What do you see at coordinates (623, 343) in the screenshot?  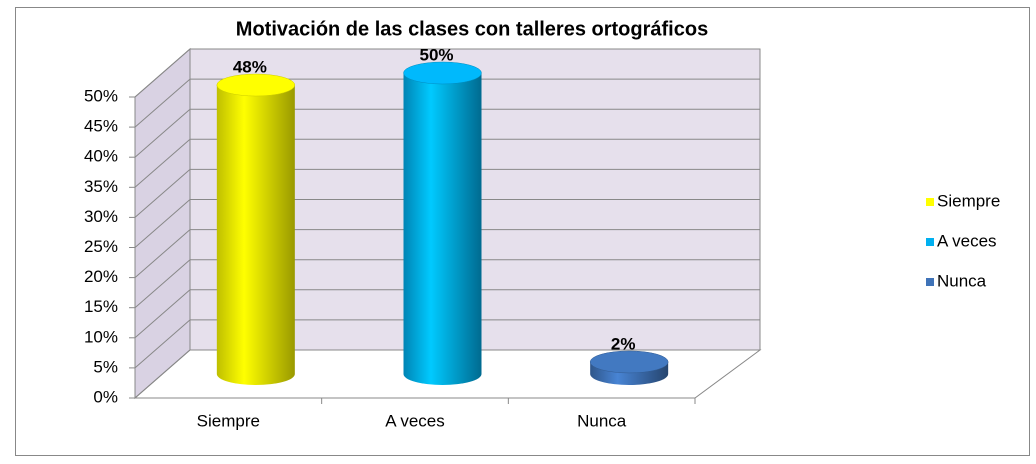 I see `value-label: 2%` at bounding box center [623, 343].